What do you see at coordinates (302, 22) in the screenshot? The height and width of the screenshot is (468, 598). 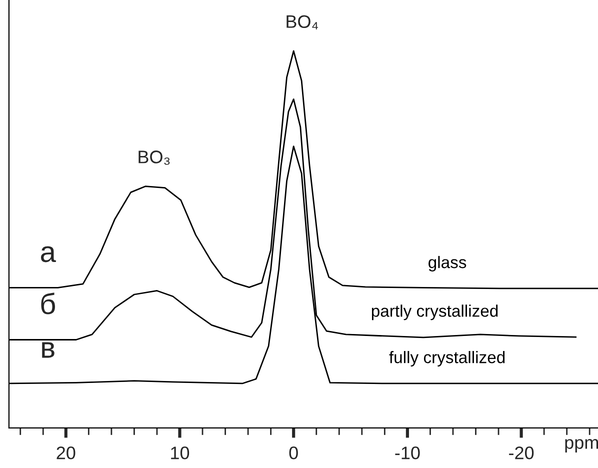 I see `annotation: BO₄` at bounding box center [302, 22].